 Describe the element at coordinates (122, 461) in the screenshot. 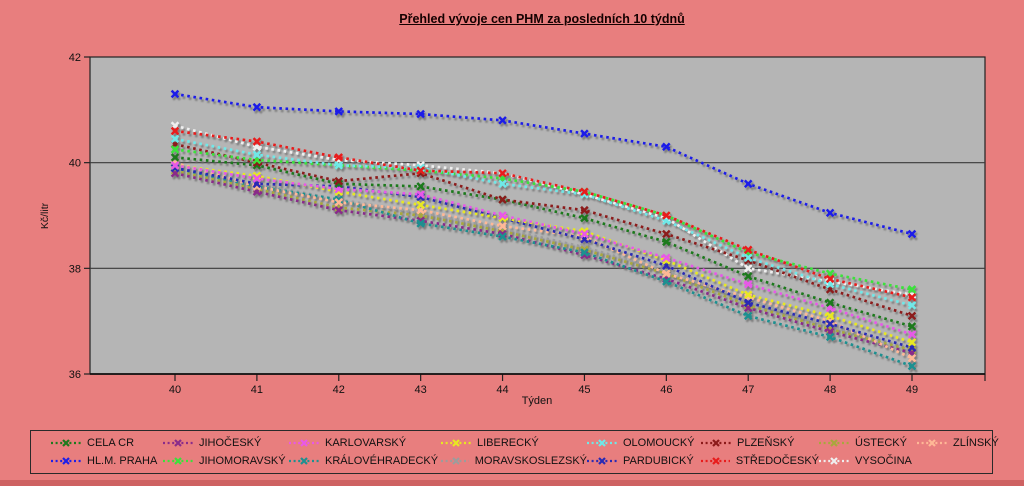

I see `legend-label: HL.M. PRAHA` at that location.